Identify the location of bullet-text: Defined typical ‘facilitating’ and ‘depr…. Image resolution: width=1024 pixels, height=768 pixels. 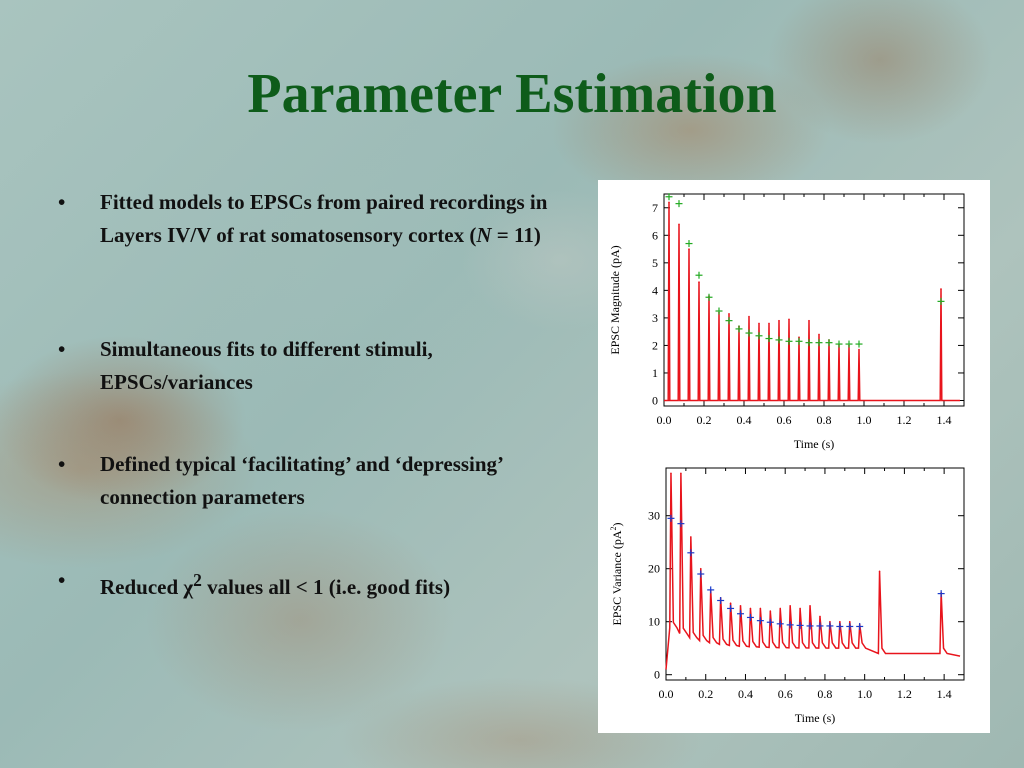
(301, 480).